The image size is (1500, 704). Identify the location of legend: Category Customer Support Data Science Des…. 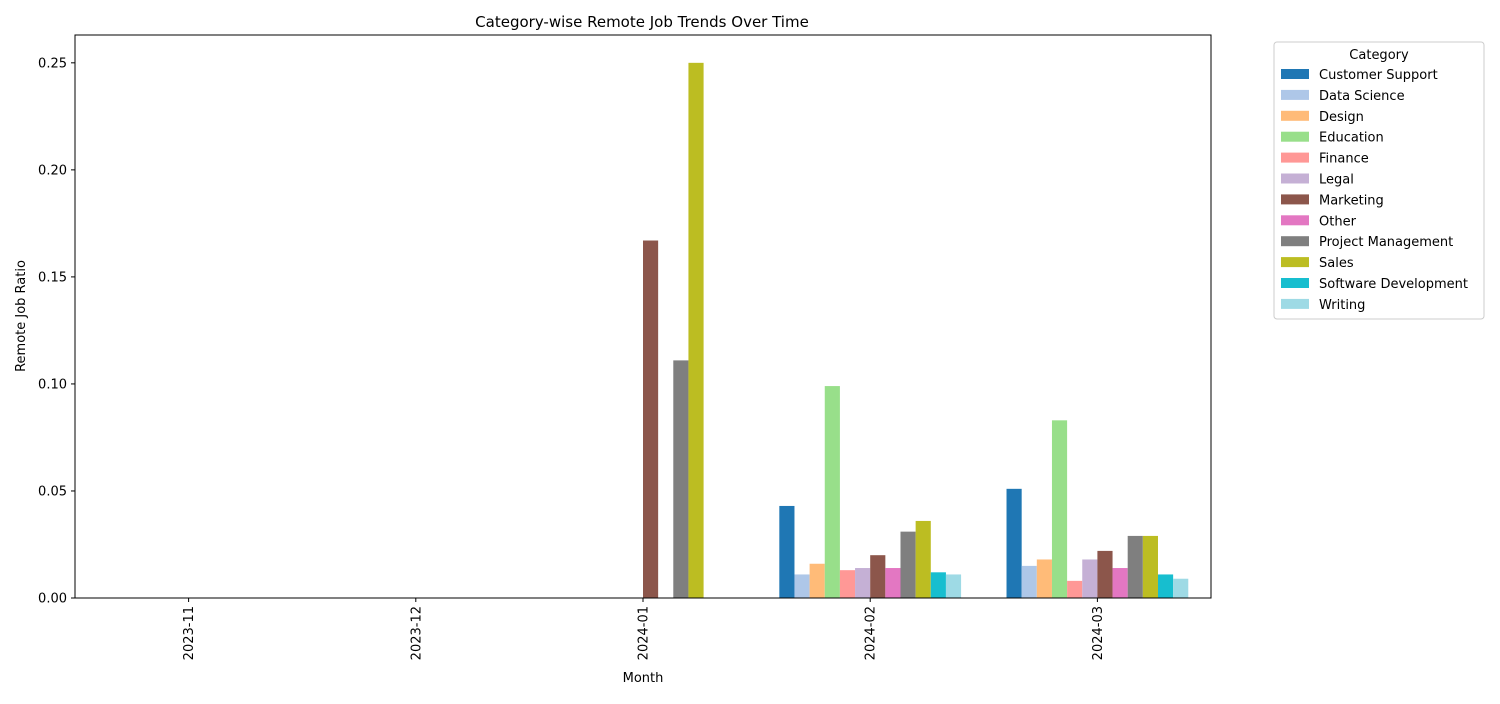
(1379, 180).